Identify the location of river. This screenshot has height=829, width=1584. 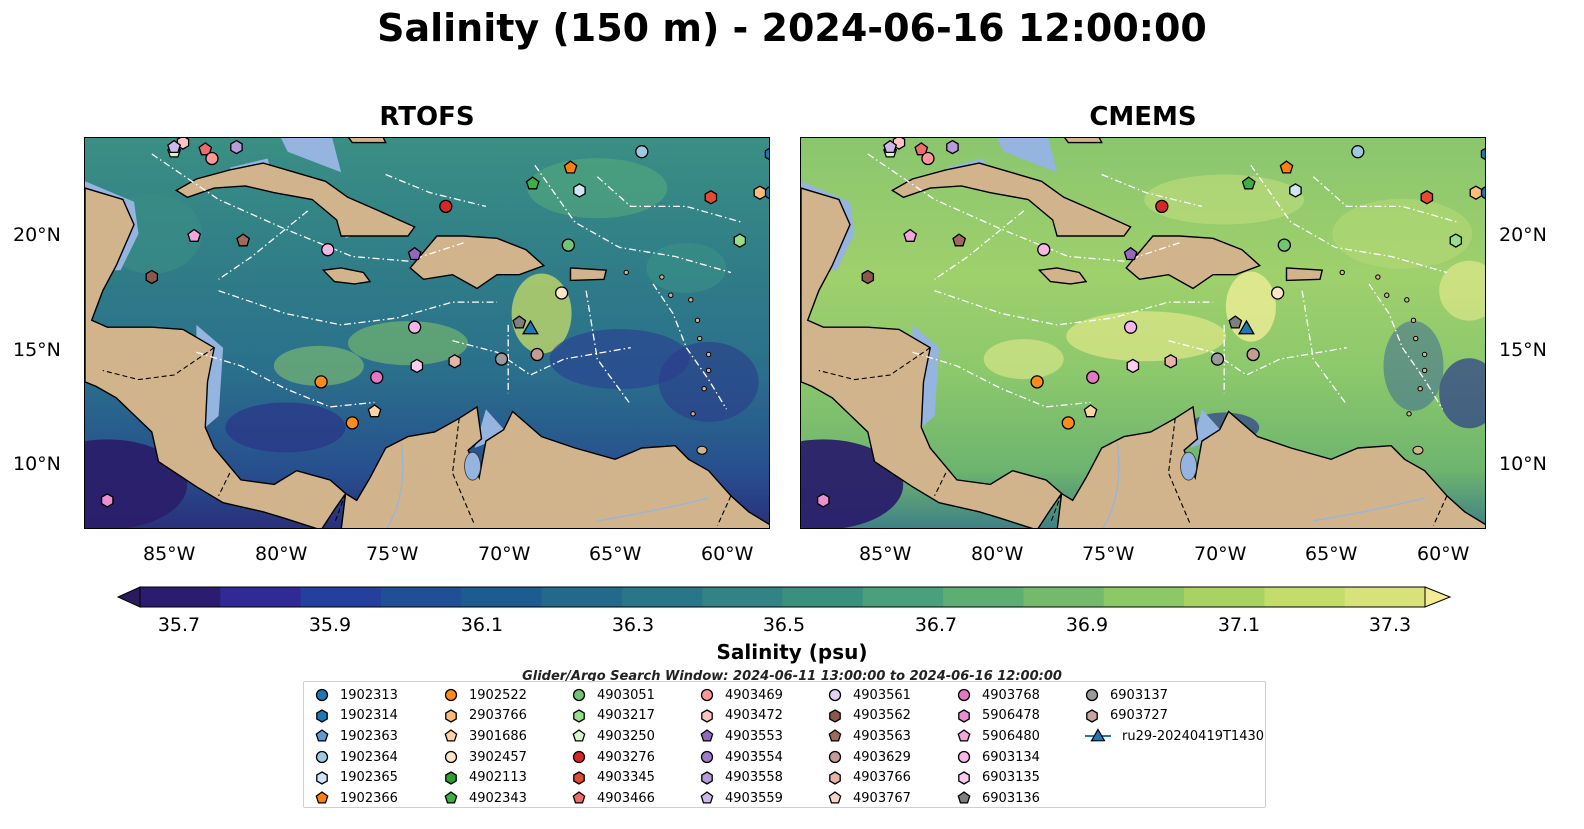
(1369, 509).